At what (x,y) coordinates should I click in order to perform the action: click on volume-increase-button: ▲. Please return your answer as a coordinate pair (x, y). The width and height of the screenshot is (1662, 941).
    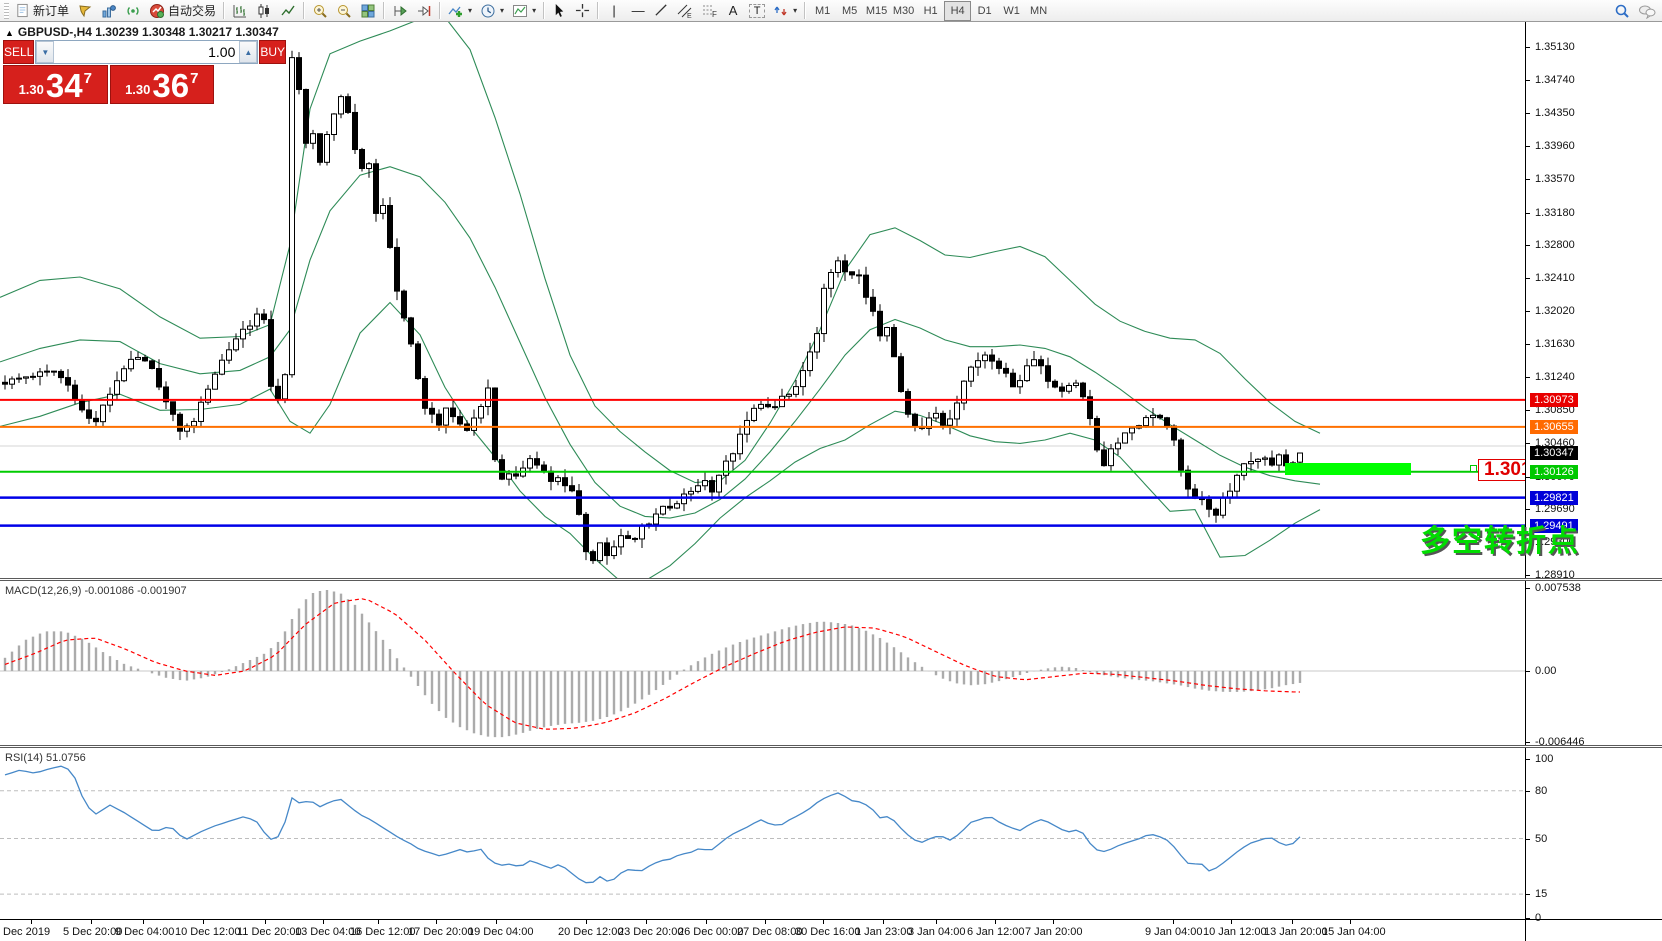
    Looking at the image, I should click on (248, 52).